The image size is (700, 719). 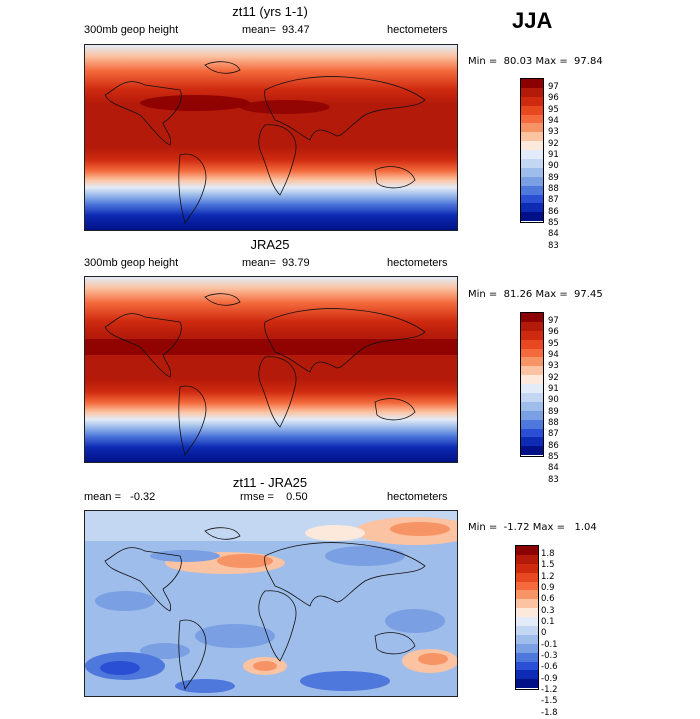 I want to click on panel1-map-svg, so click(x=271, y=137).